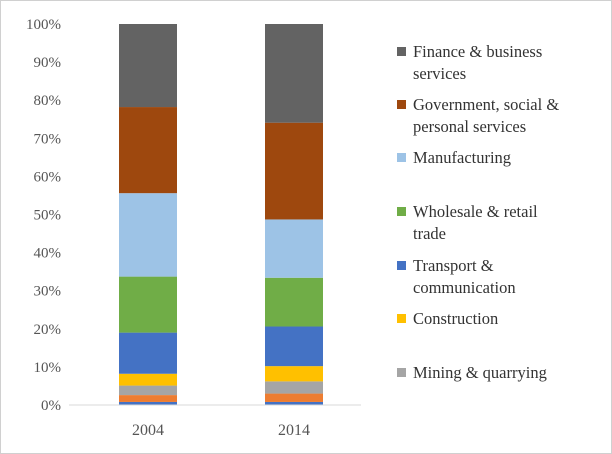  Describe the element at coordinates (429, 233) in the screenshot. I see `legend-label: trade` at that location.